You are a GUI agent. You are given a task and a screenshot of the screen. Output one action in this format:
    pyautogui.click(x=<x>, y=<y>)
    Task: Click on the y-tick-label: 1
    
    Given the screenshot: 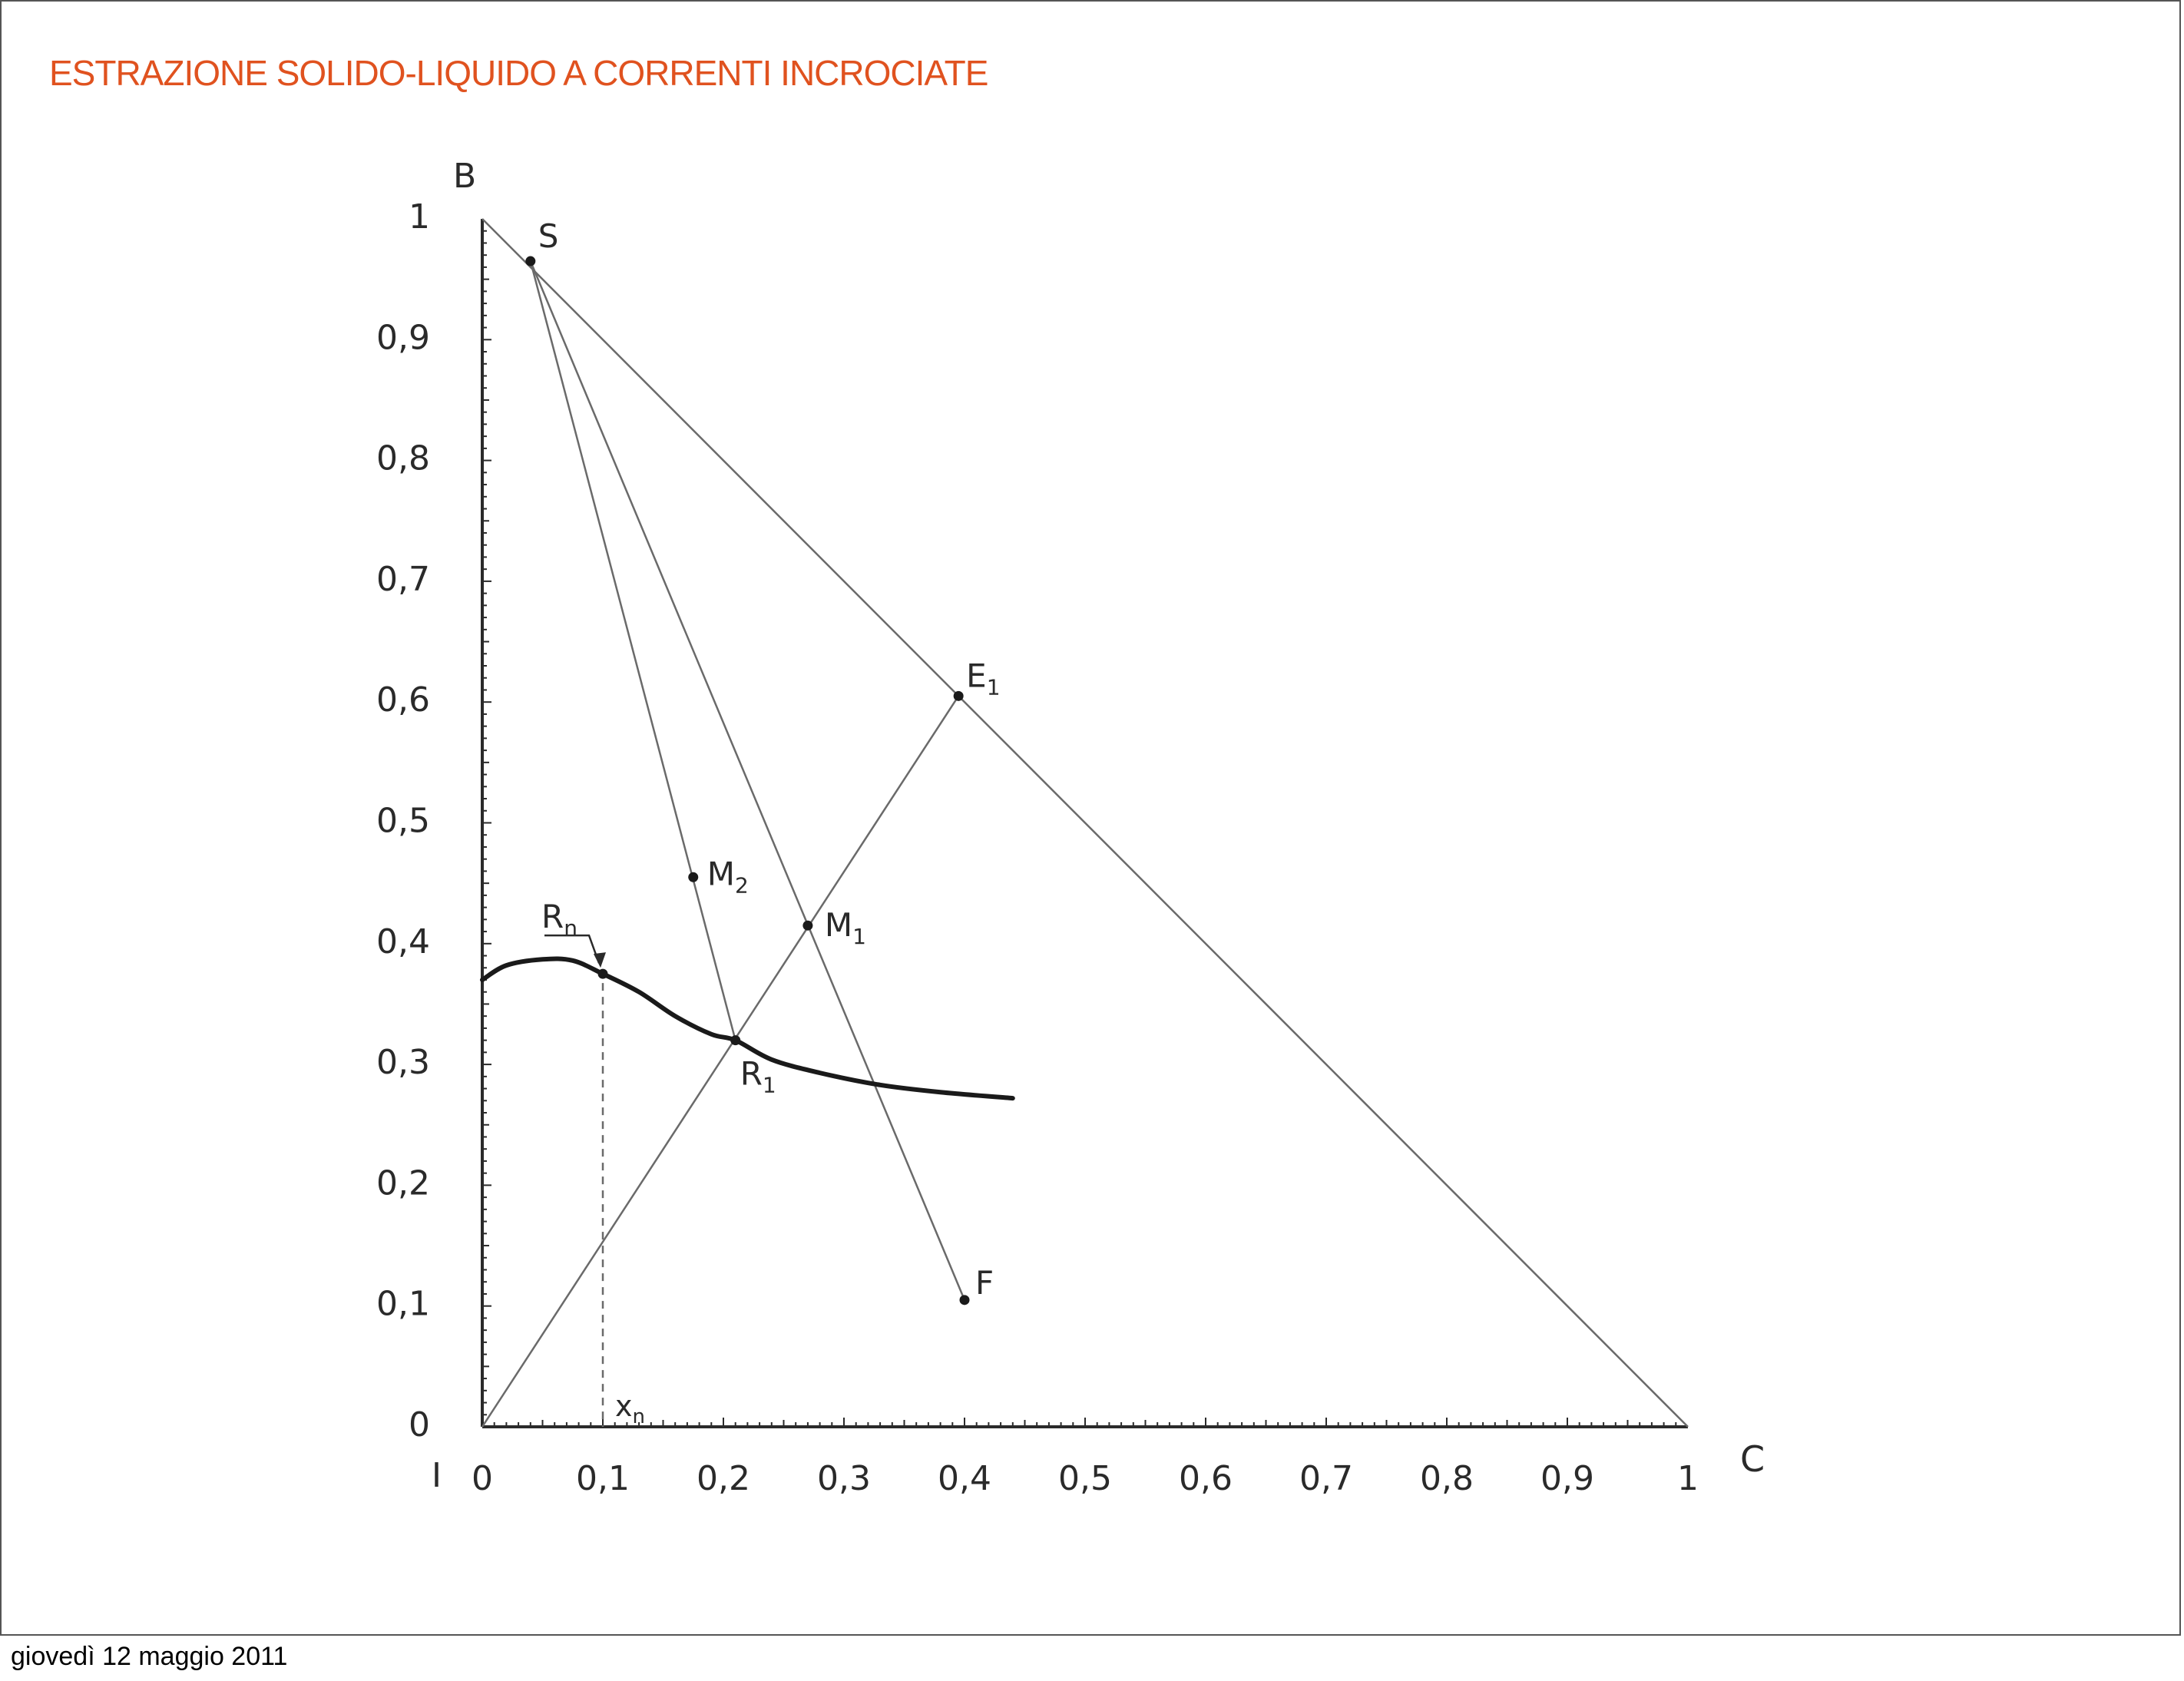 What is the action you would take?
    pyautogui.click(x=419, y=217)
    